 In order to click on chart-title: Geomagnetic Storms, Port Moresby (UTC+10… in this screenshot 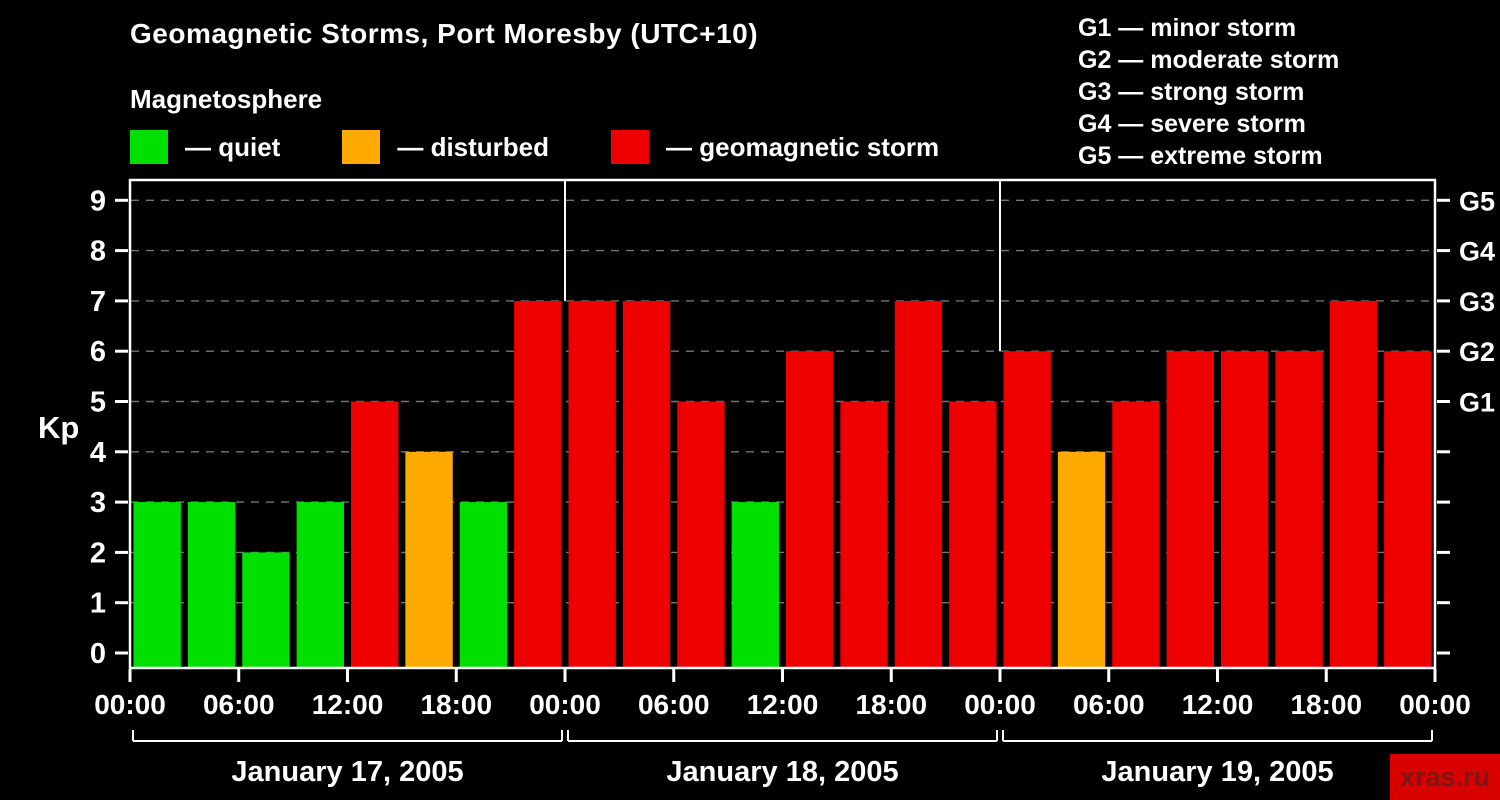, I will do `click(444, 33)`.